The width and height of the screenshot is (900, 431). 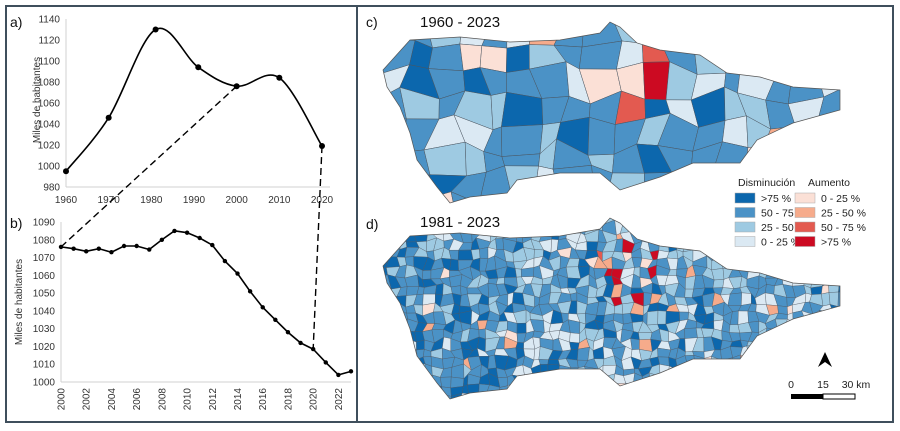 I want to click on series-line, so click(x=206, y=303).